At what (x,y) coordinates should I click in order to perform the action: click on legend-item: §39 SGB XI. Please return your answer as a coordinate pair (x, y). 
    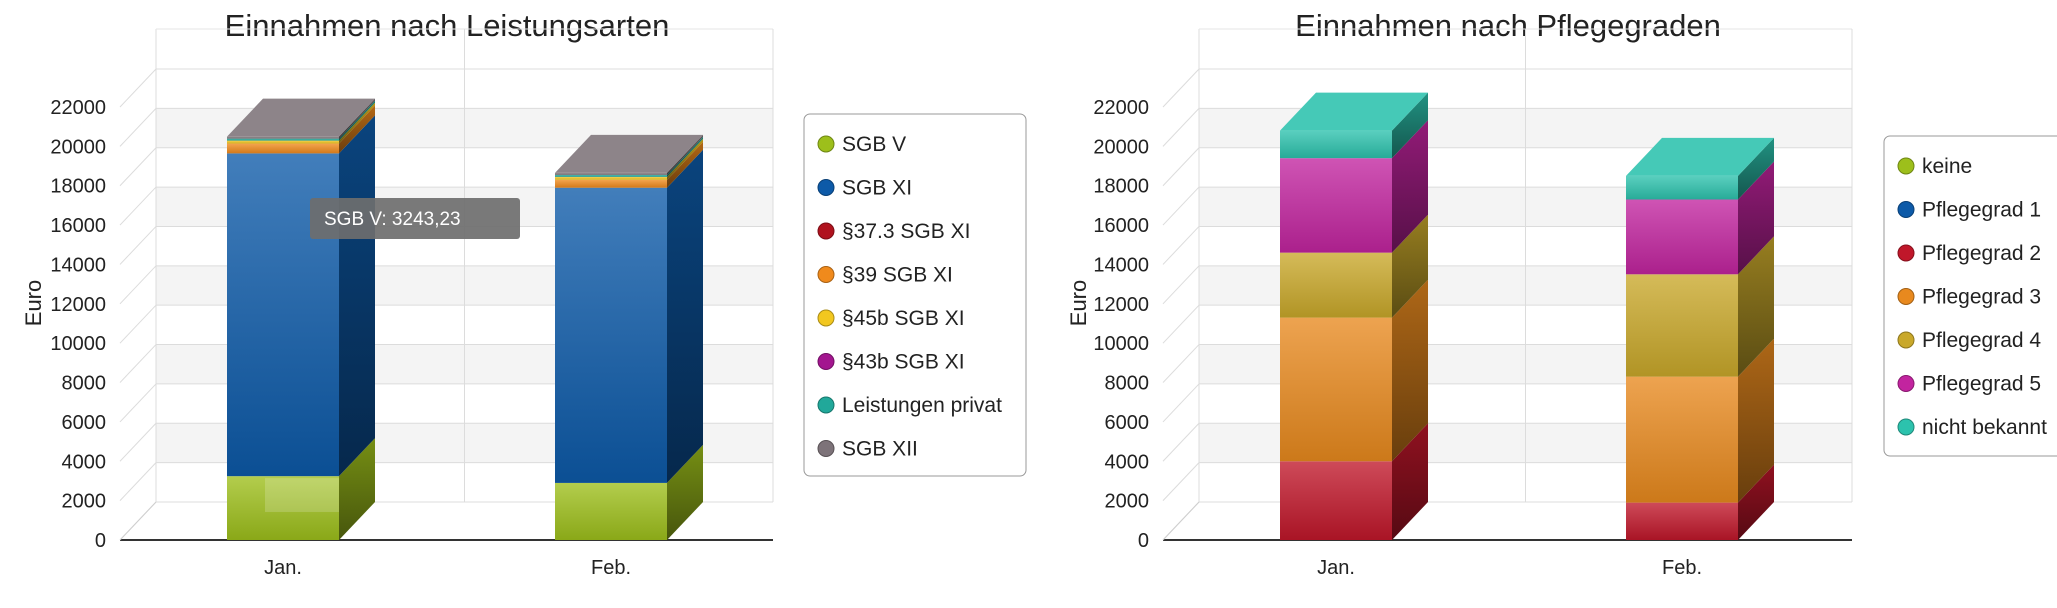
    Looking at the image, I should click on (885, 275).